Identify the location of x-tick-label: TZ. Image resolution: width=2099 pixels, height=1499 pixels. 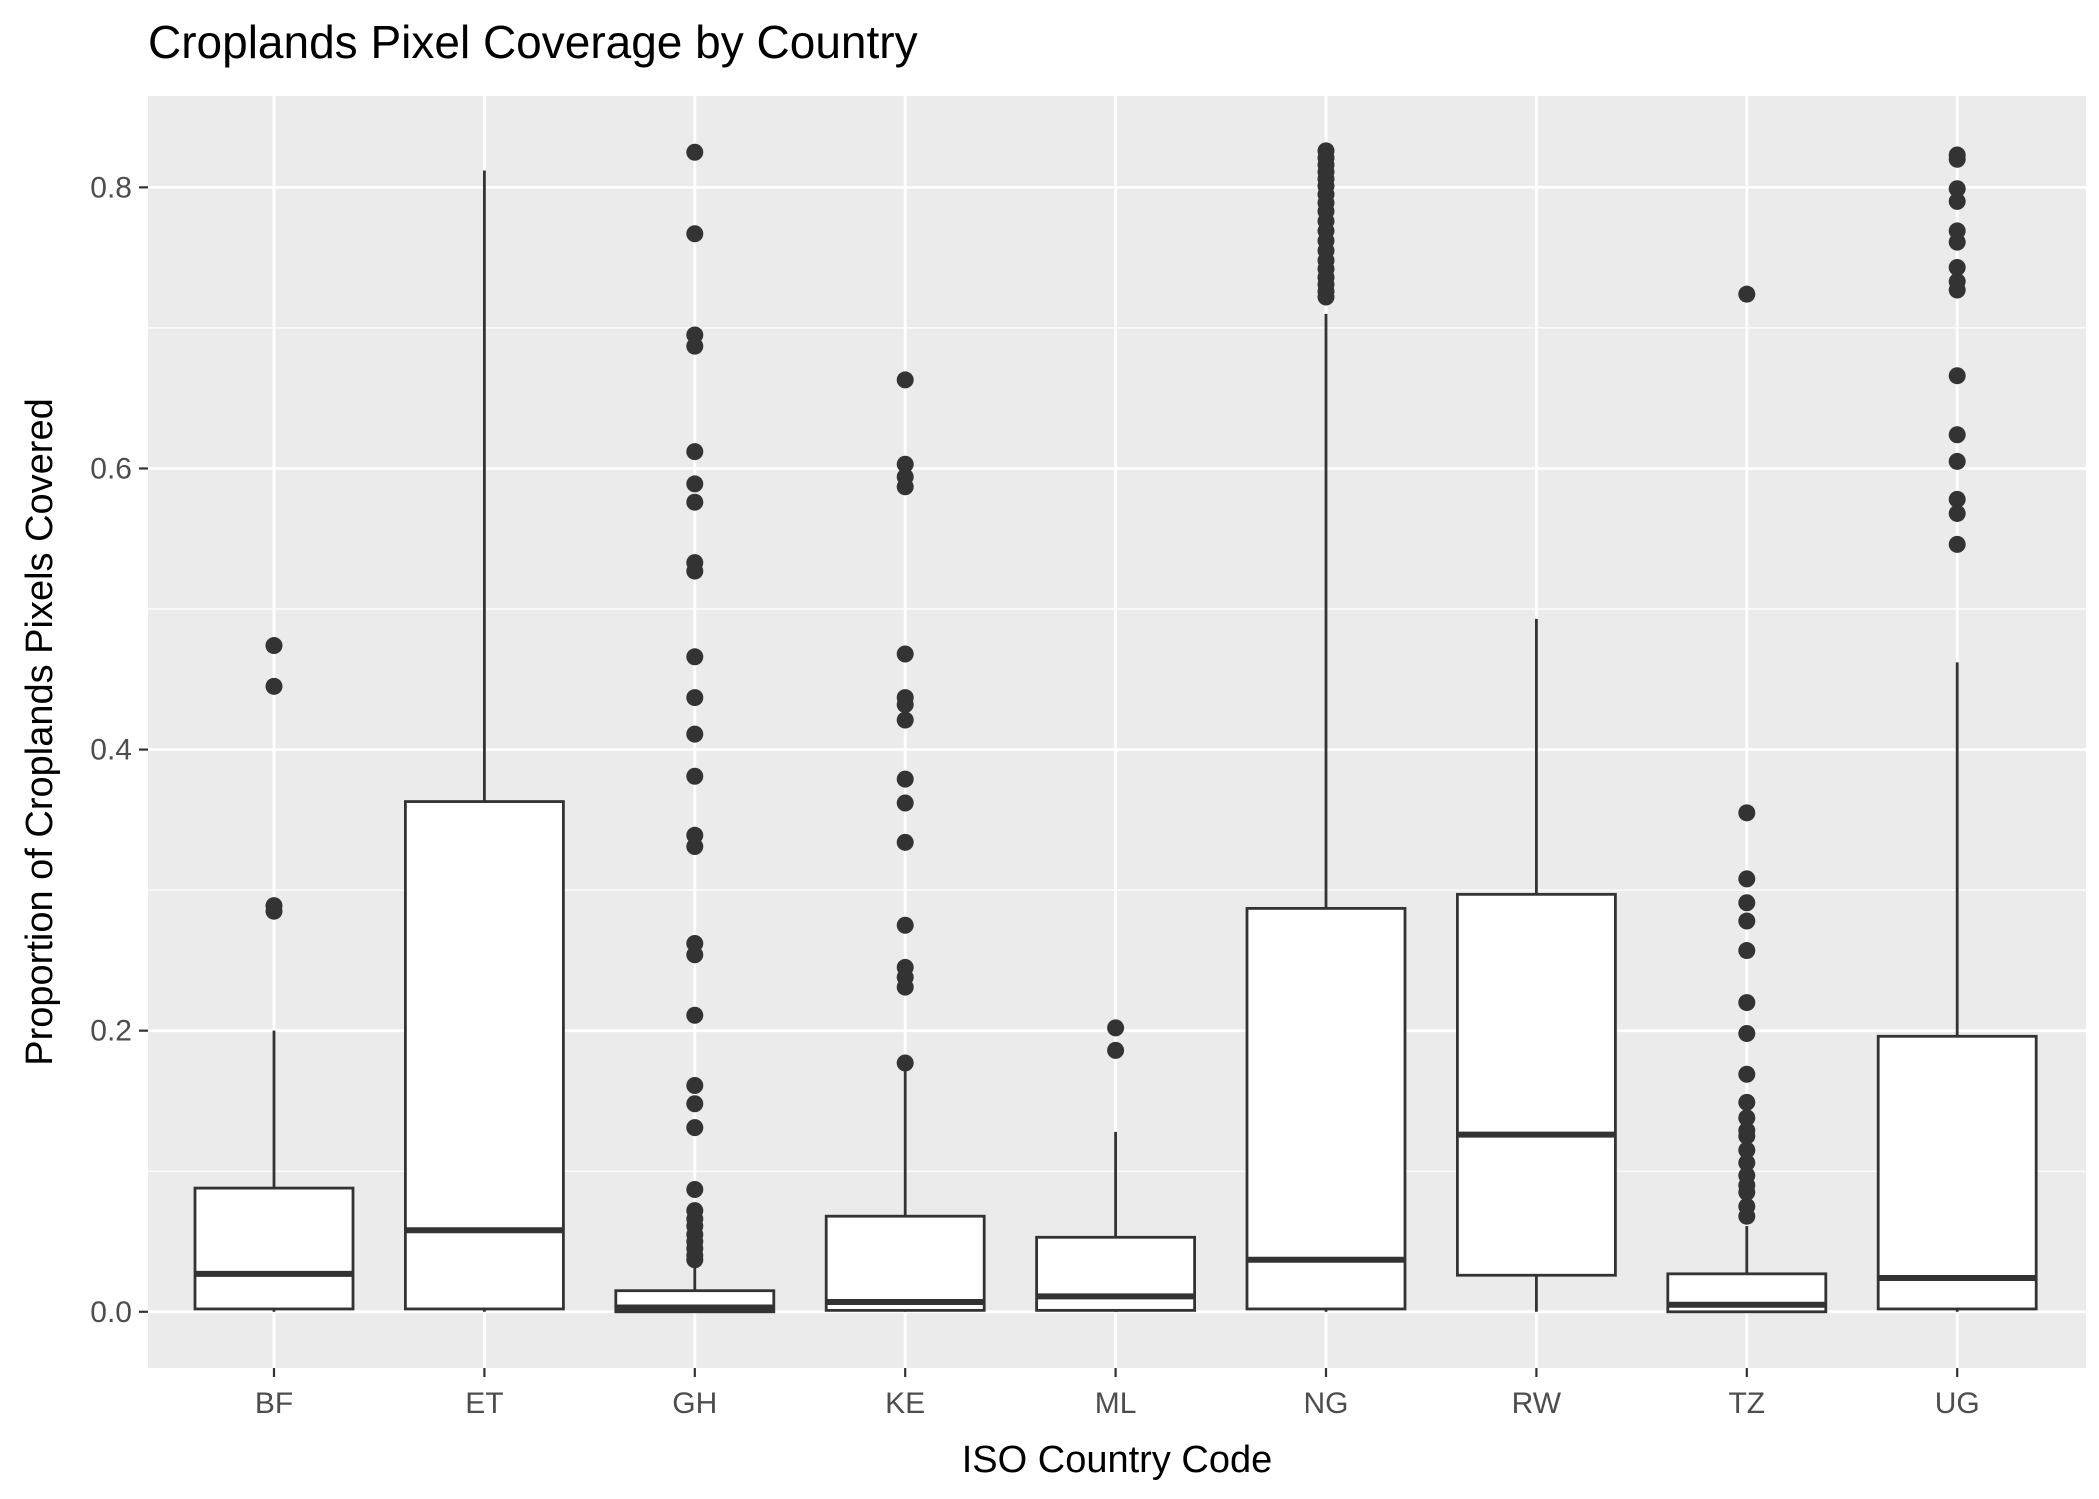
(1746, 1403).